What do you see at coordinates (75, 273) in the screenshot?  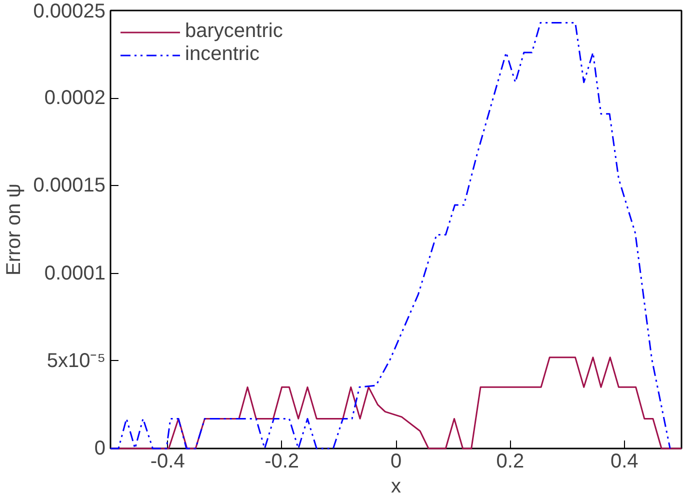 I see `y-tick-label: 0.0001` at bounding box center [75, 273].